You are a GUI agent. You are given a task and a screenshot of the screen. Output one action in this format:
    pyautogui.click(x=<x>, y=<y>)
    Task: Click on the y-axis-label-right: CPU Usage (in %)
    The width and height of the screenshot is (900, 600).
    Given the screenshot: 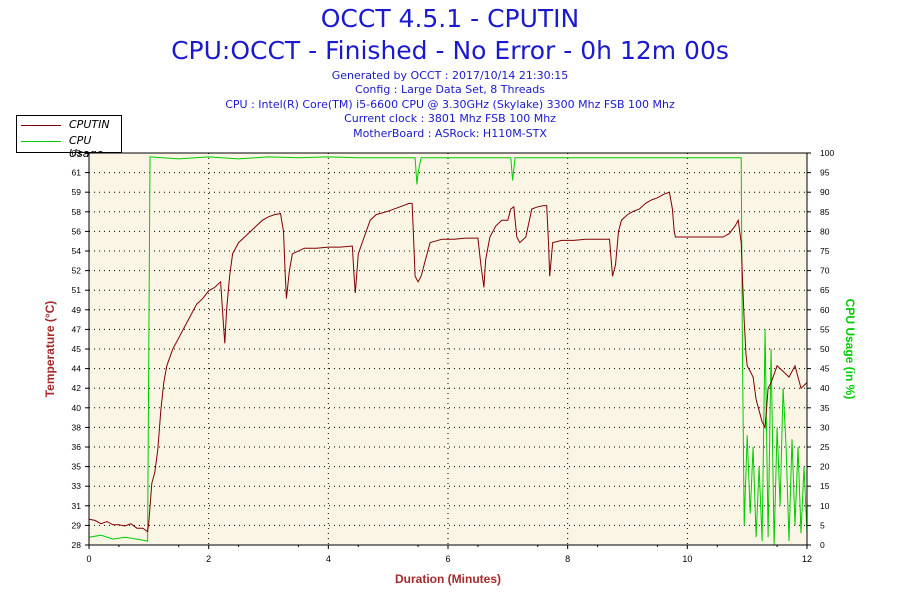 What is the action you would take?
    pyautogui.click(x=850, y=349)
    